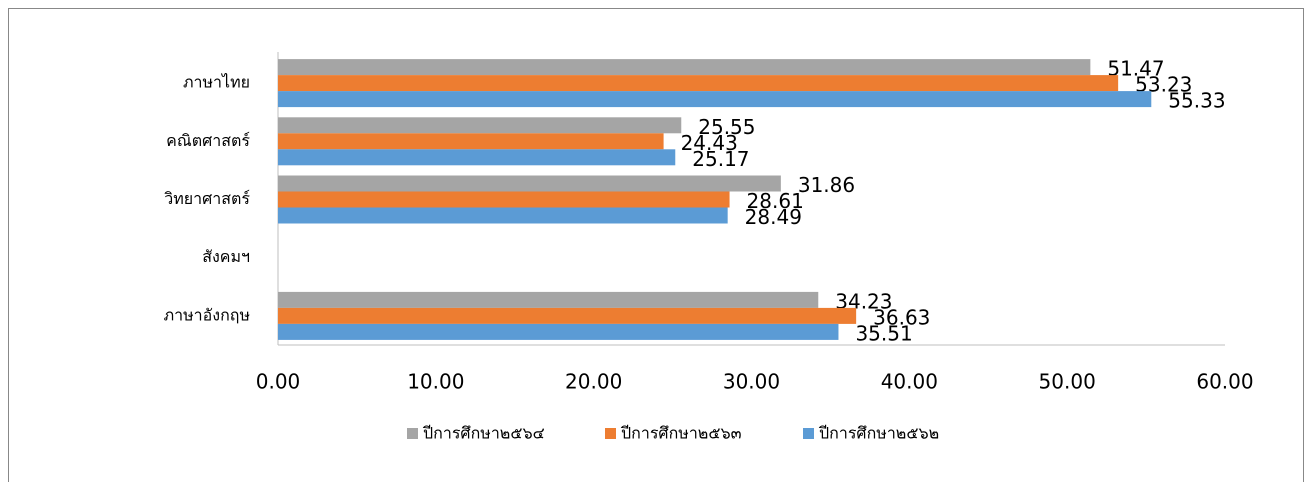 This screenshot has width=1312, height=482. Describe the element at coordinates (709, 143) in the screenshot. I see `data-label: 24.43` at that location.